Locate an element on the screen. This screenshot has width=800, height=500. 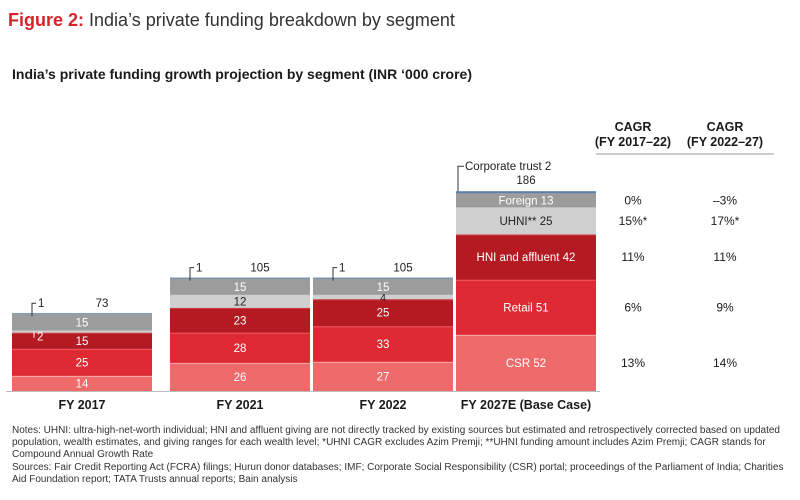
data-label-csr: 26 is located at coordinates (240, 378).